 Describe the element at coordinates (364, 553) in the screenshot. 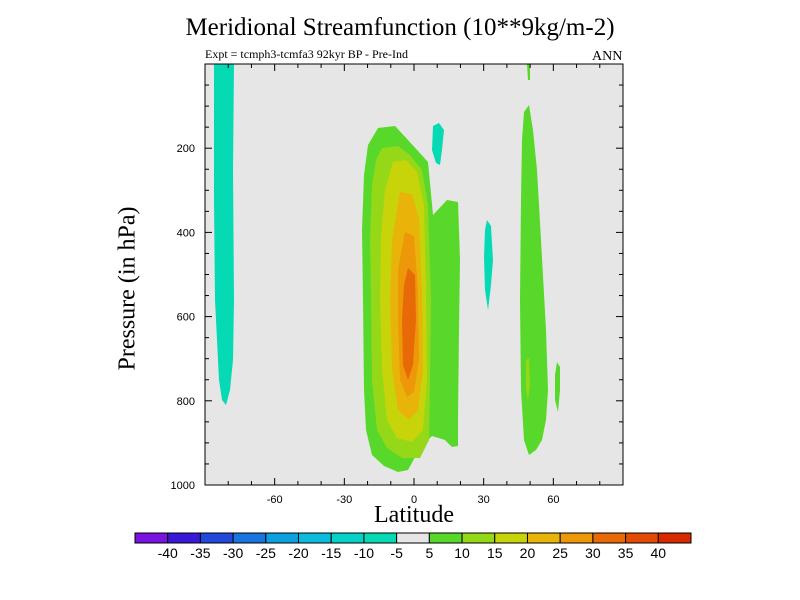

I see `colorbar-label: -10` at that location.